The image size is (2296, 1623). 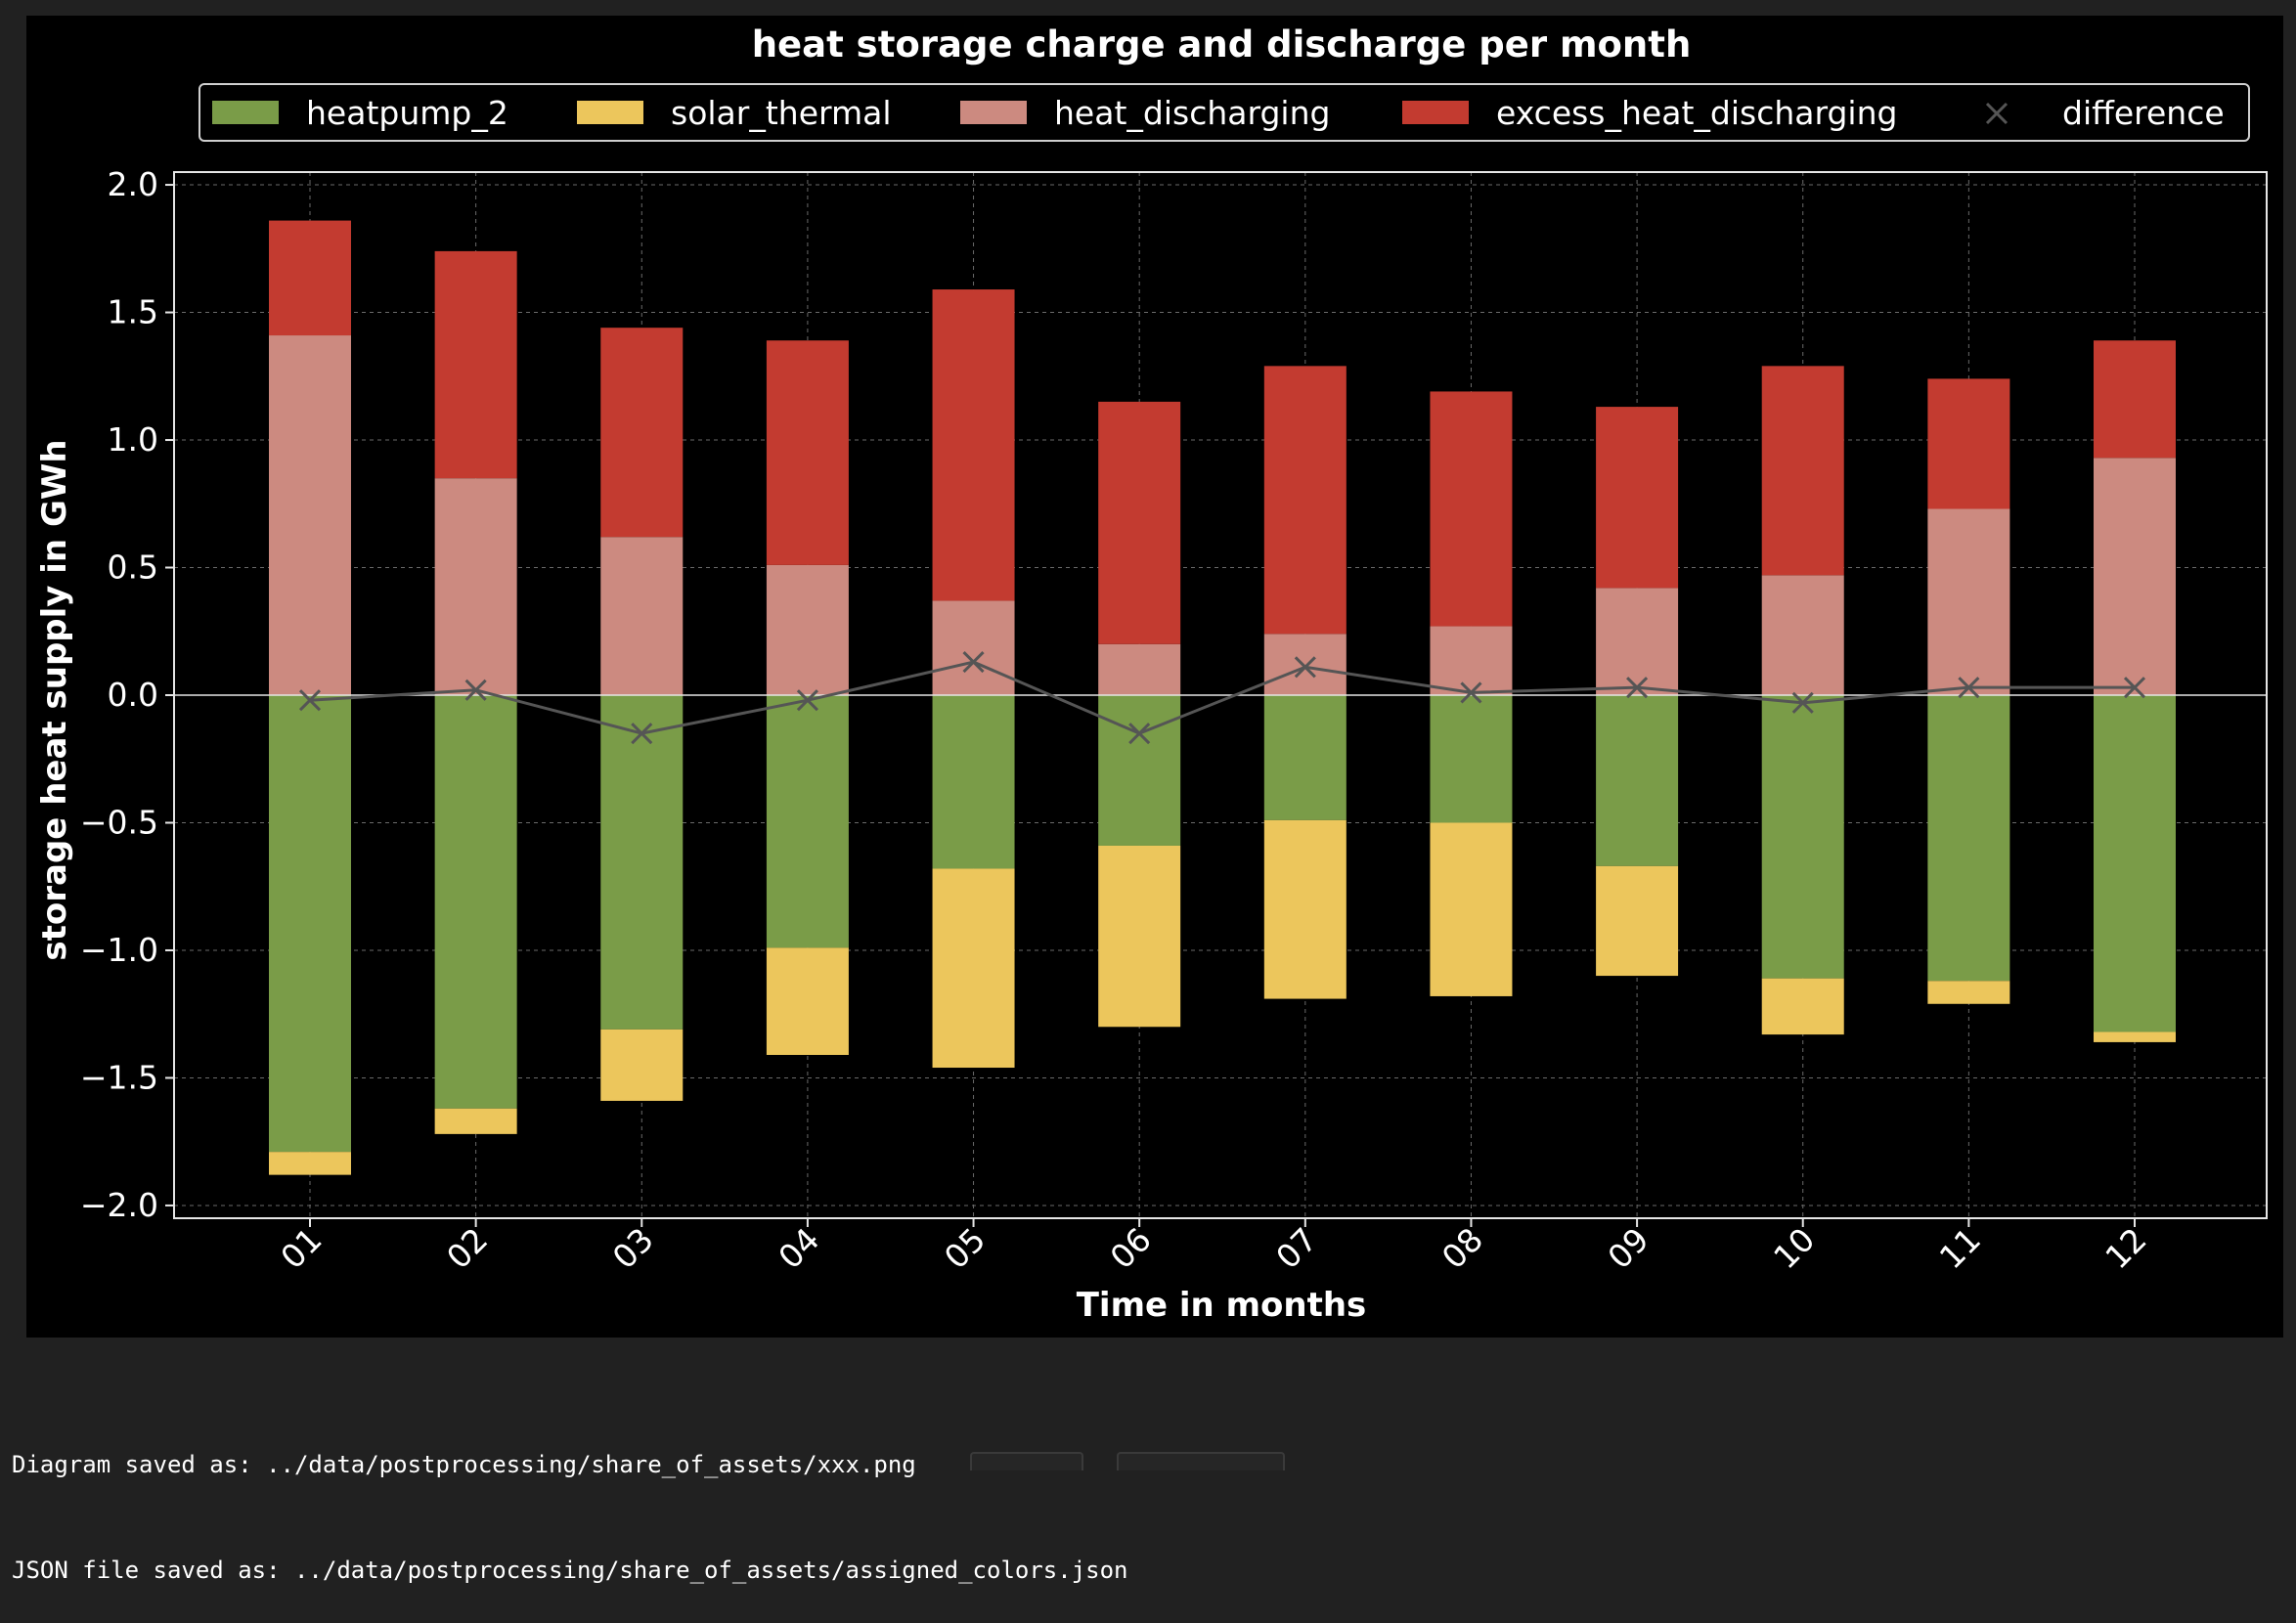 What do you see at coordinates (119, 1077) in the screenshot?
I see `y-tick-label: −1.5` at bounding box center [119, 1077].